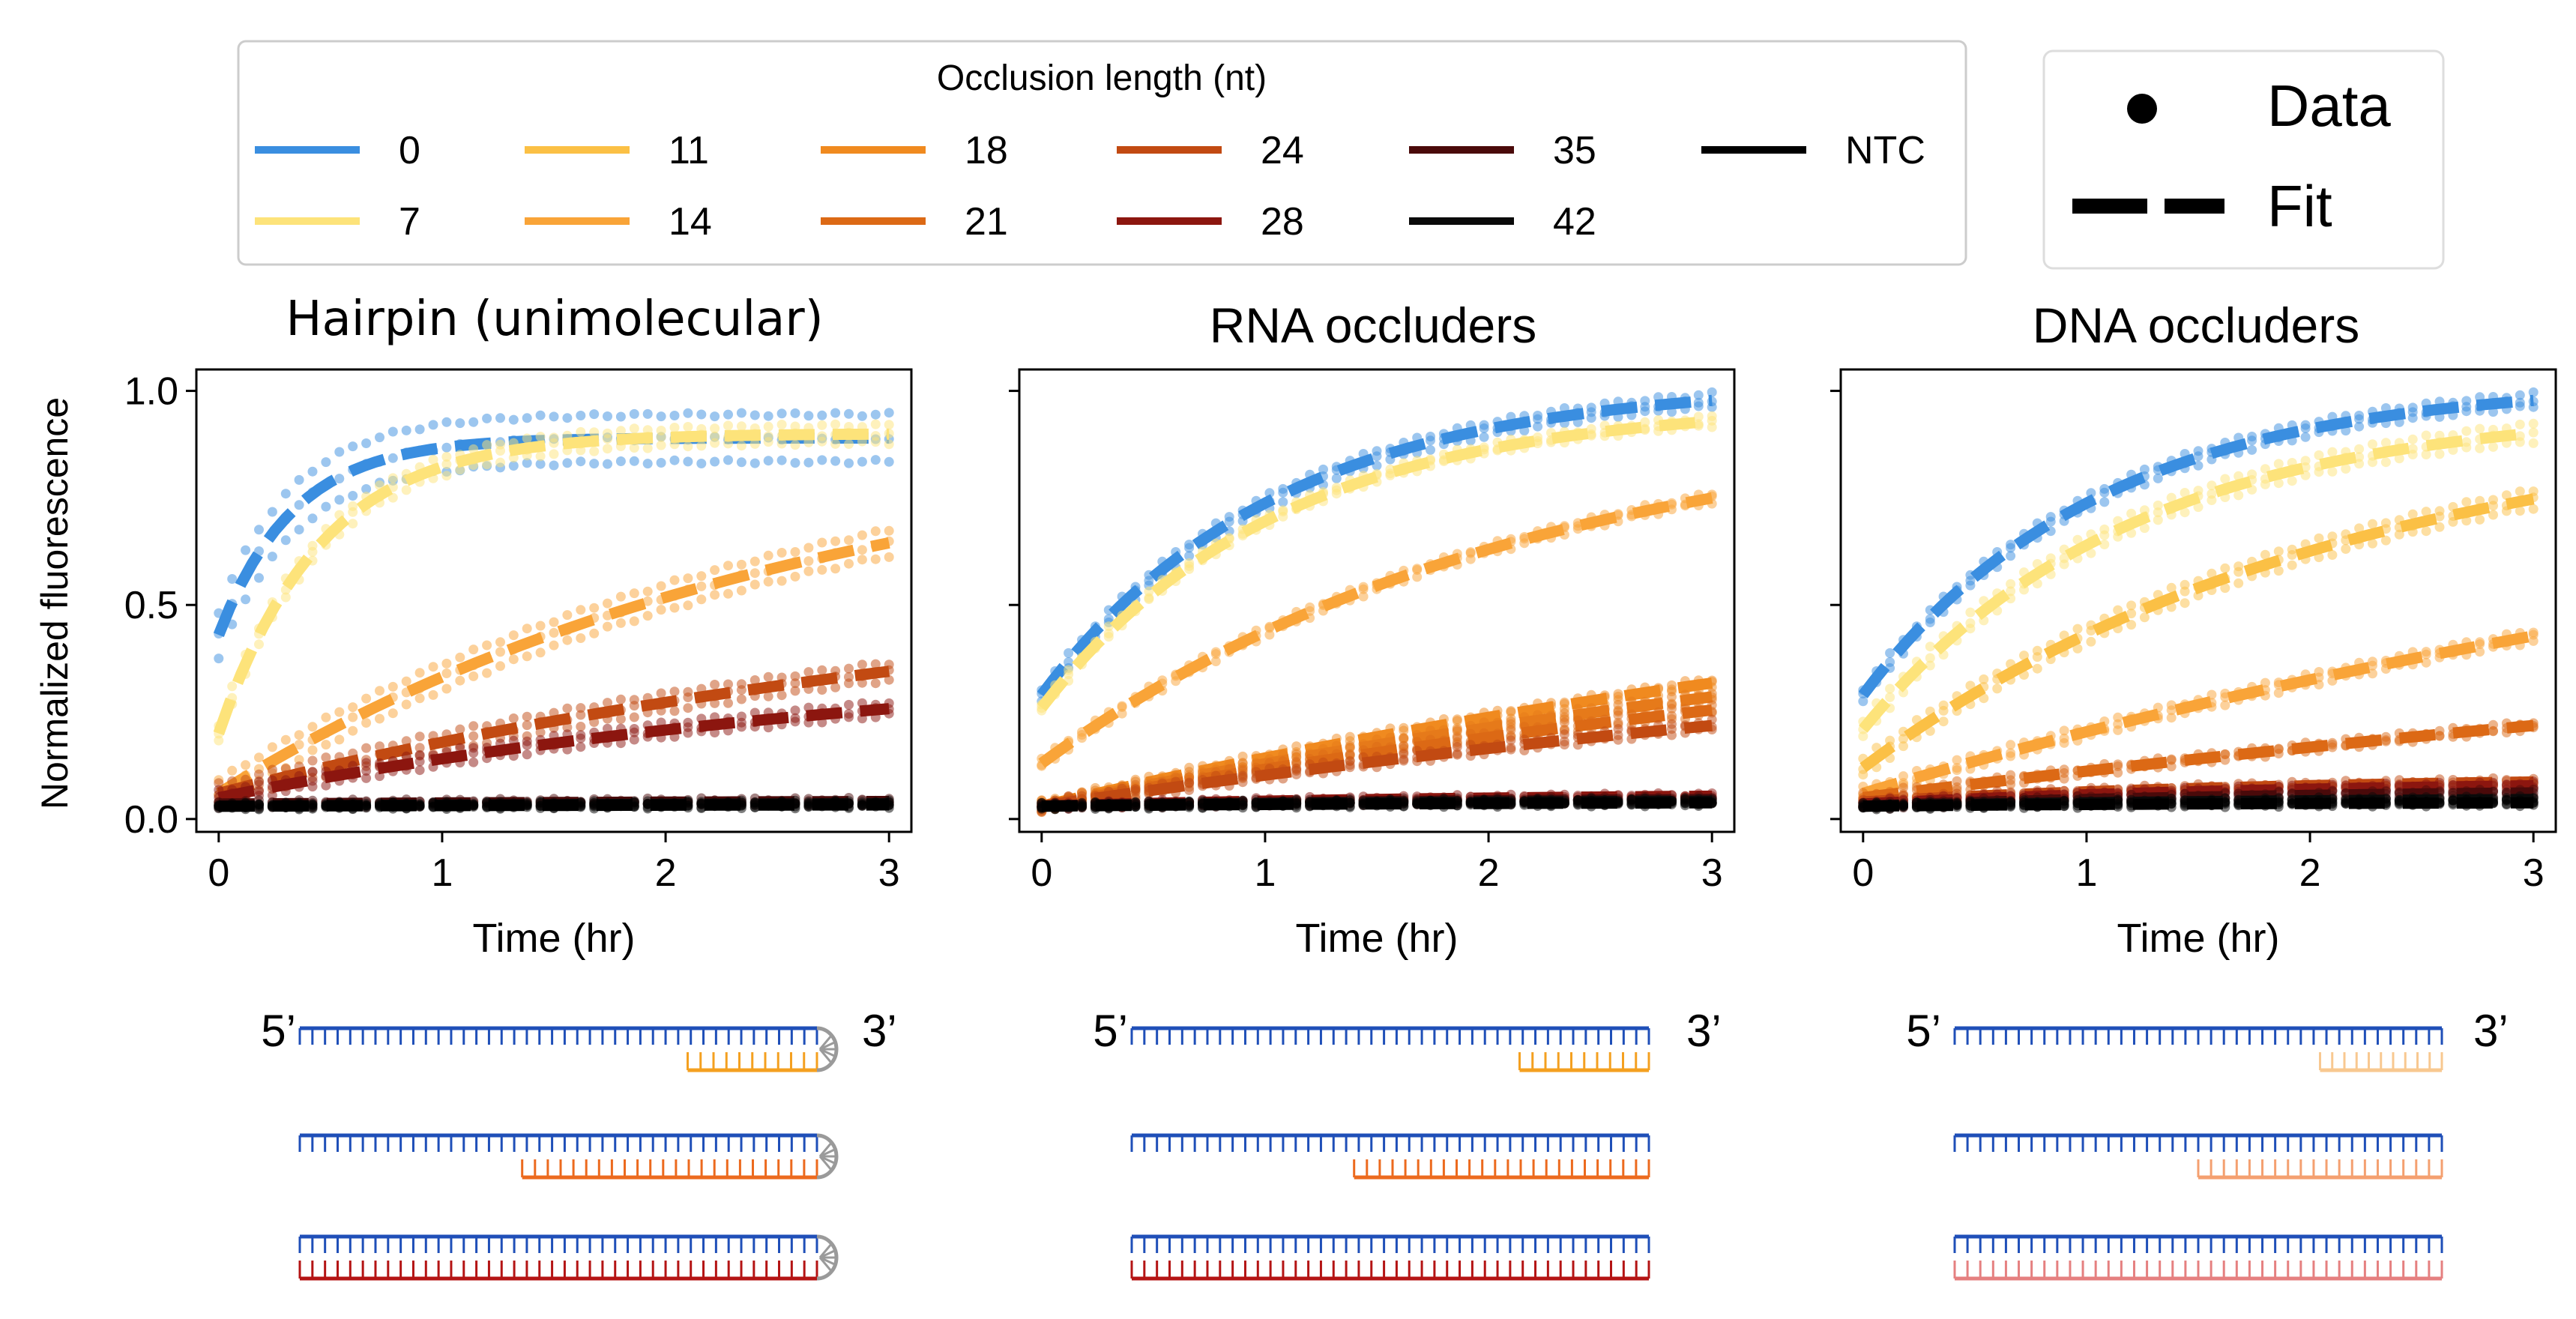 Image resolution: width=2576 pixels, height=1319 pixels. I want to click on five-prime-label: 5’, so click(279, 1031).